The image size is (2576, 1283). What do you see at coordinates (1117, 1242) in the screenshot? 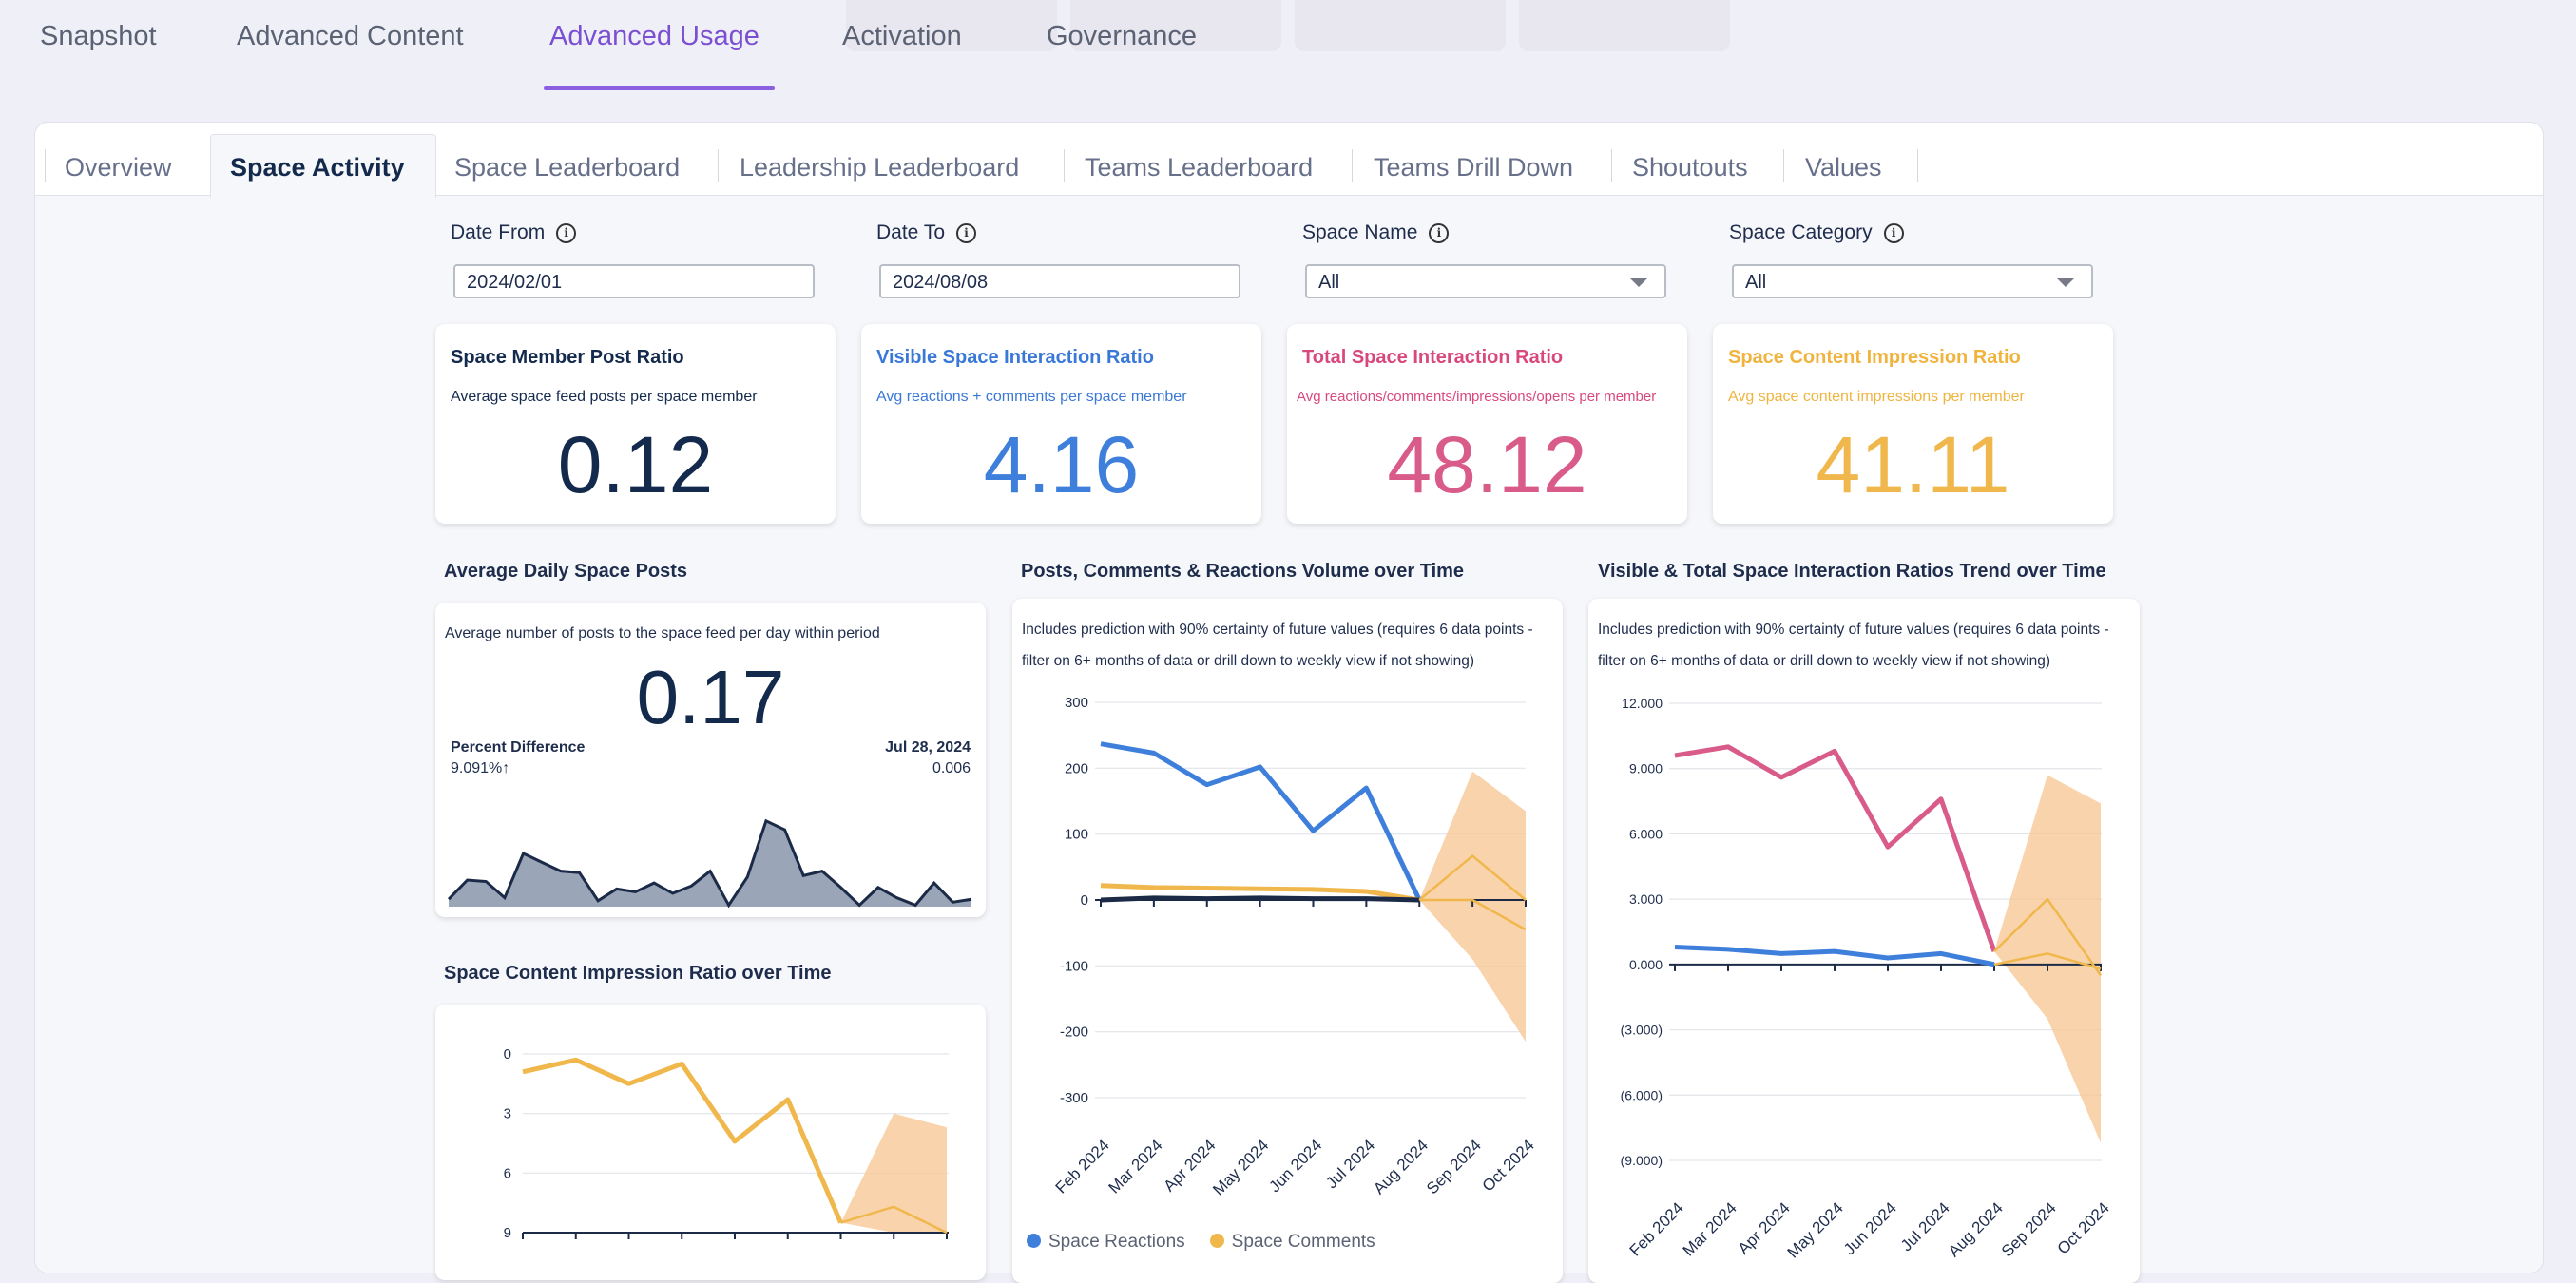
I see `legend-label: Space Reactions` at bounding box center [1117, 1242].